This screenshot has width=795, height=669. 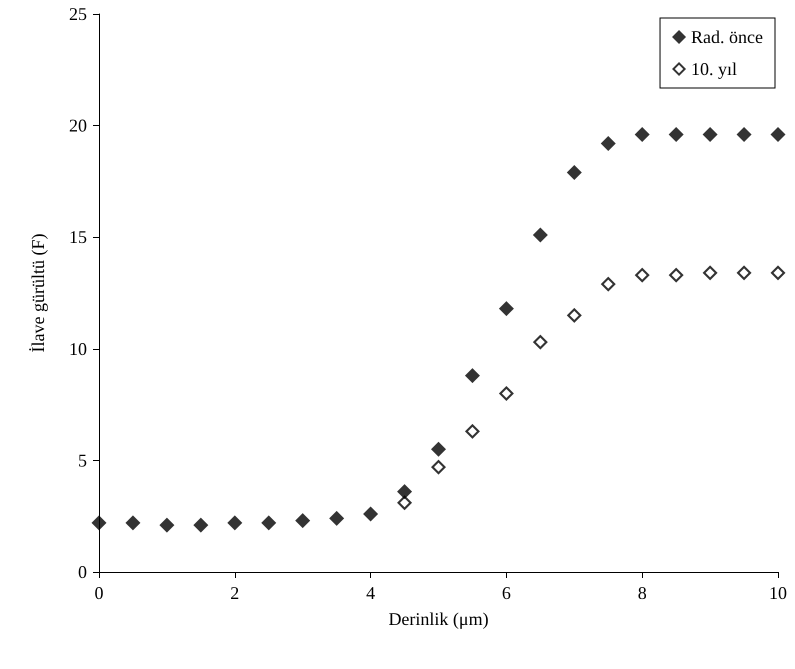 What do you see at coordinates (78, 348) in the screenshot?
I see `y-tick-label: 10` at bounding box center [78, 348].